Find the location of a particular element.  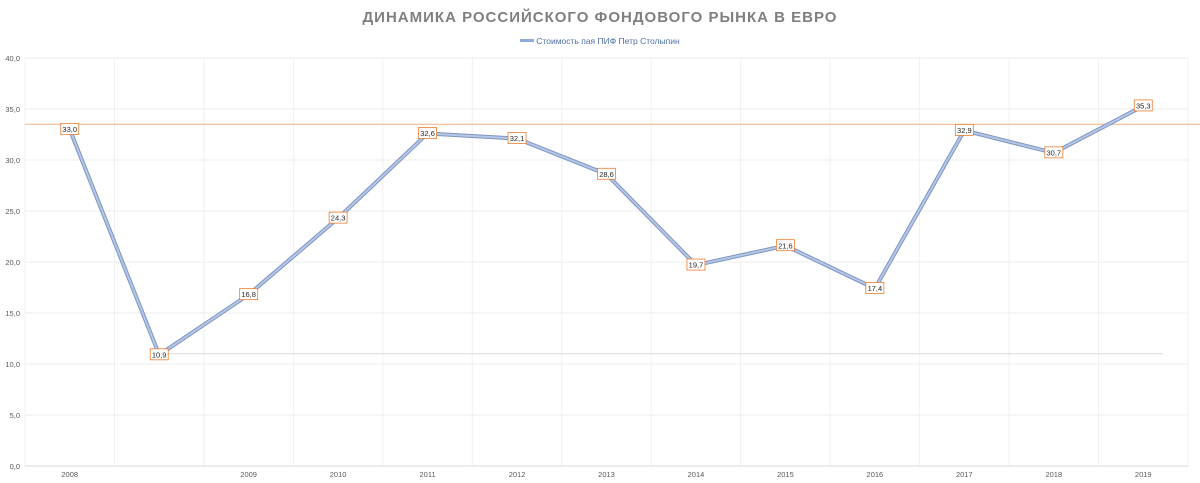

data-label: 28,6 is located at coordinates (606, 173).